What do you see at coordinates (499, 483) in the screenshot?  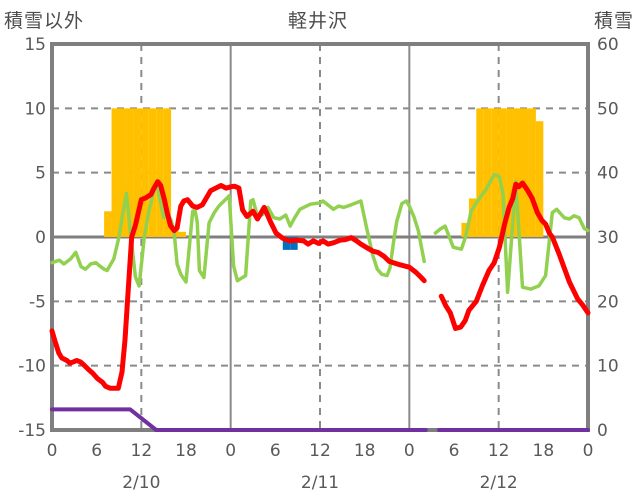 I see `date-label: 2/12` at bounding box center [499, 483].